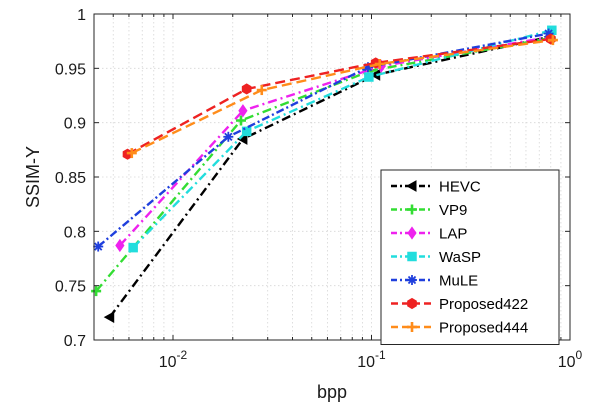  What do you see at coordinates (70, 69) in the screenshot?
I see `y-tick-label: 0.95` at bounding box center [70, 69].